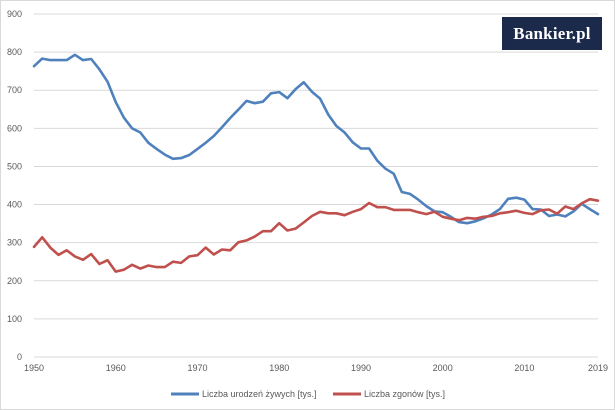 The height and width of the screenshot is (410, 615). I want to click on y-tick-label: 600, so click(14, 128).